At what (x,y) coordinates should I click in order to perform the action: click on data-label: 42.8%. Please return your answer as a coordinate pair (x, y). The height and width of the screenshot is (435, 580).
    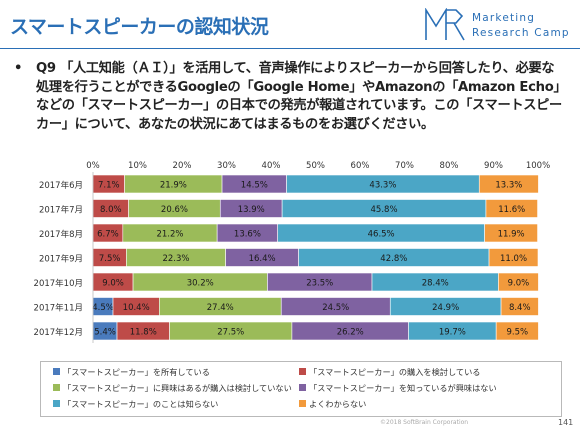
    Looking at the image, I should click on (393, 259).